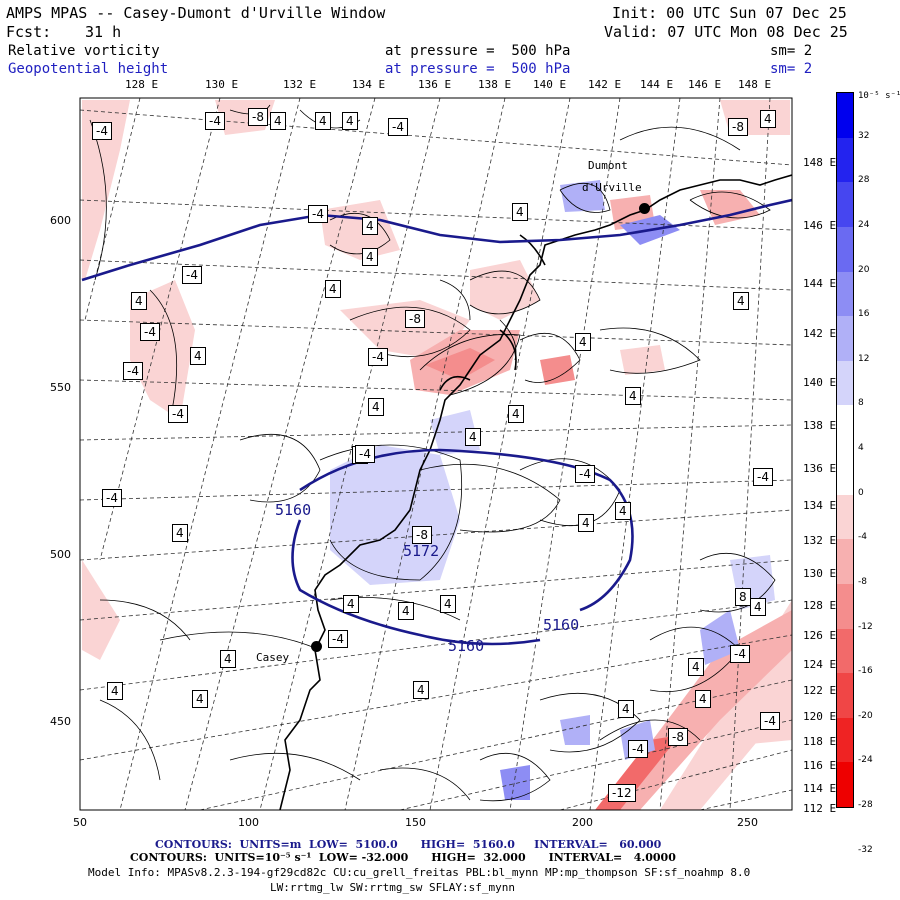 The image size is (900, 900). What do you see at coordinates (747, 822) in the screenshot?
I see `x-tick-label: 250` at bounding box center [747, 822].